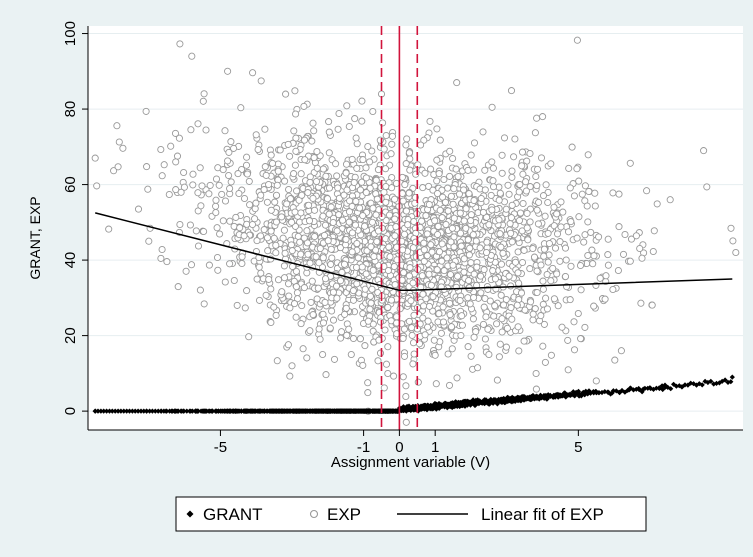 The image size is (753, 557). What do you see at coordinates (233, 514) in the screenshot?
I see `legend-grant-label: GRANT` at bounding box center [233, 514].